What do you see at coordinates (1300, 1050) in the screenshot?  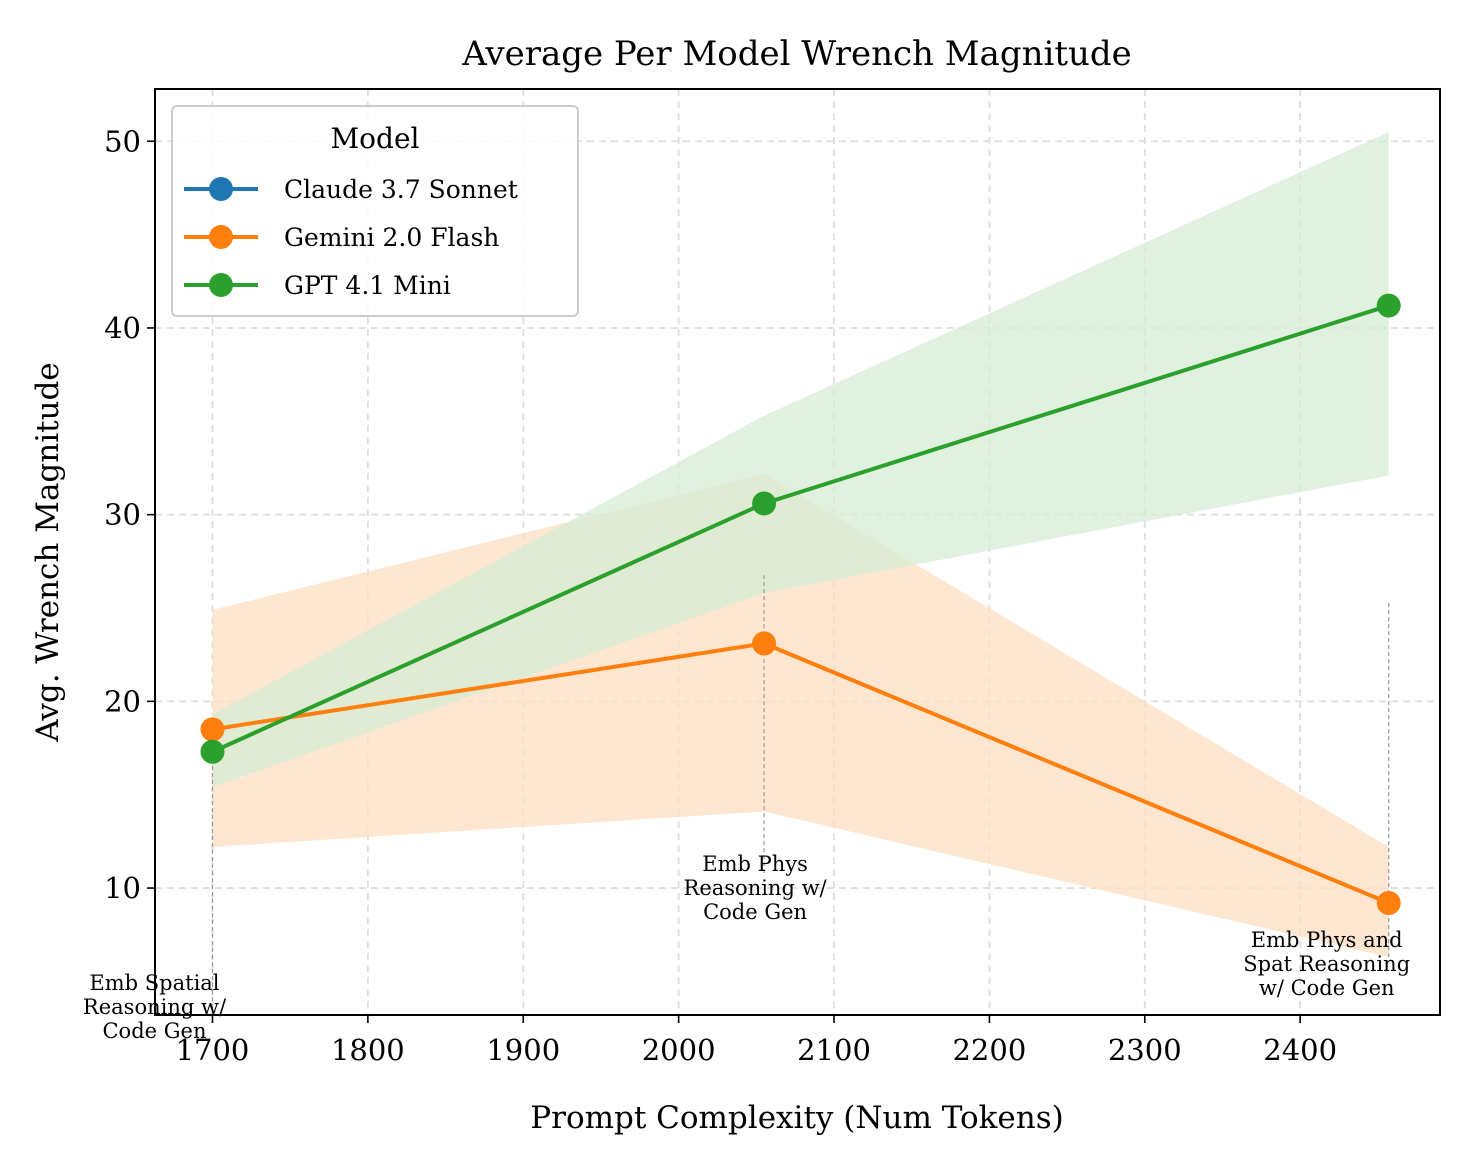 I see `x-tick-label: 2400` at bounding box center [1300, 1050].